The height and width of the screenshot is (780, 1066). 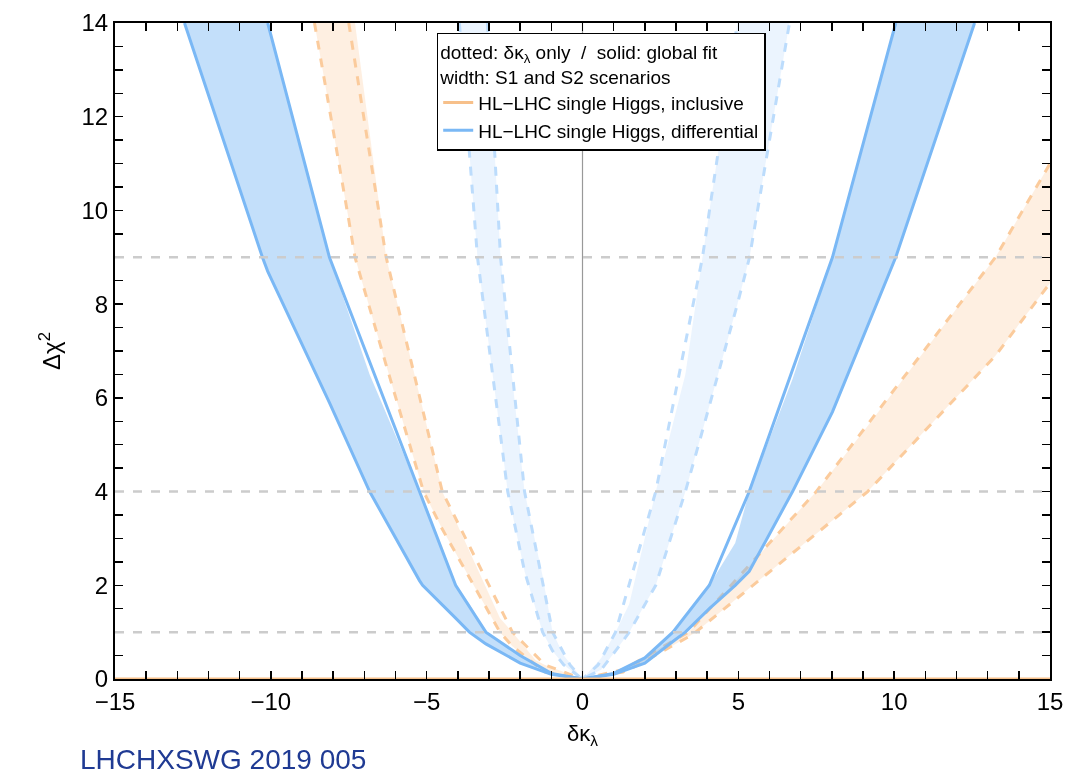 I want to click on legend-title: dotted: δκ$_{λ}$ only / solid: global fit width: S1 and S2 scenarios, so click(x=578, y=65).